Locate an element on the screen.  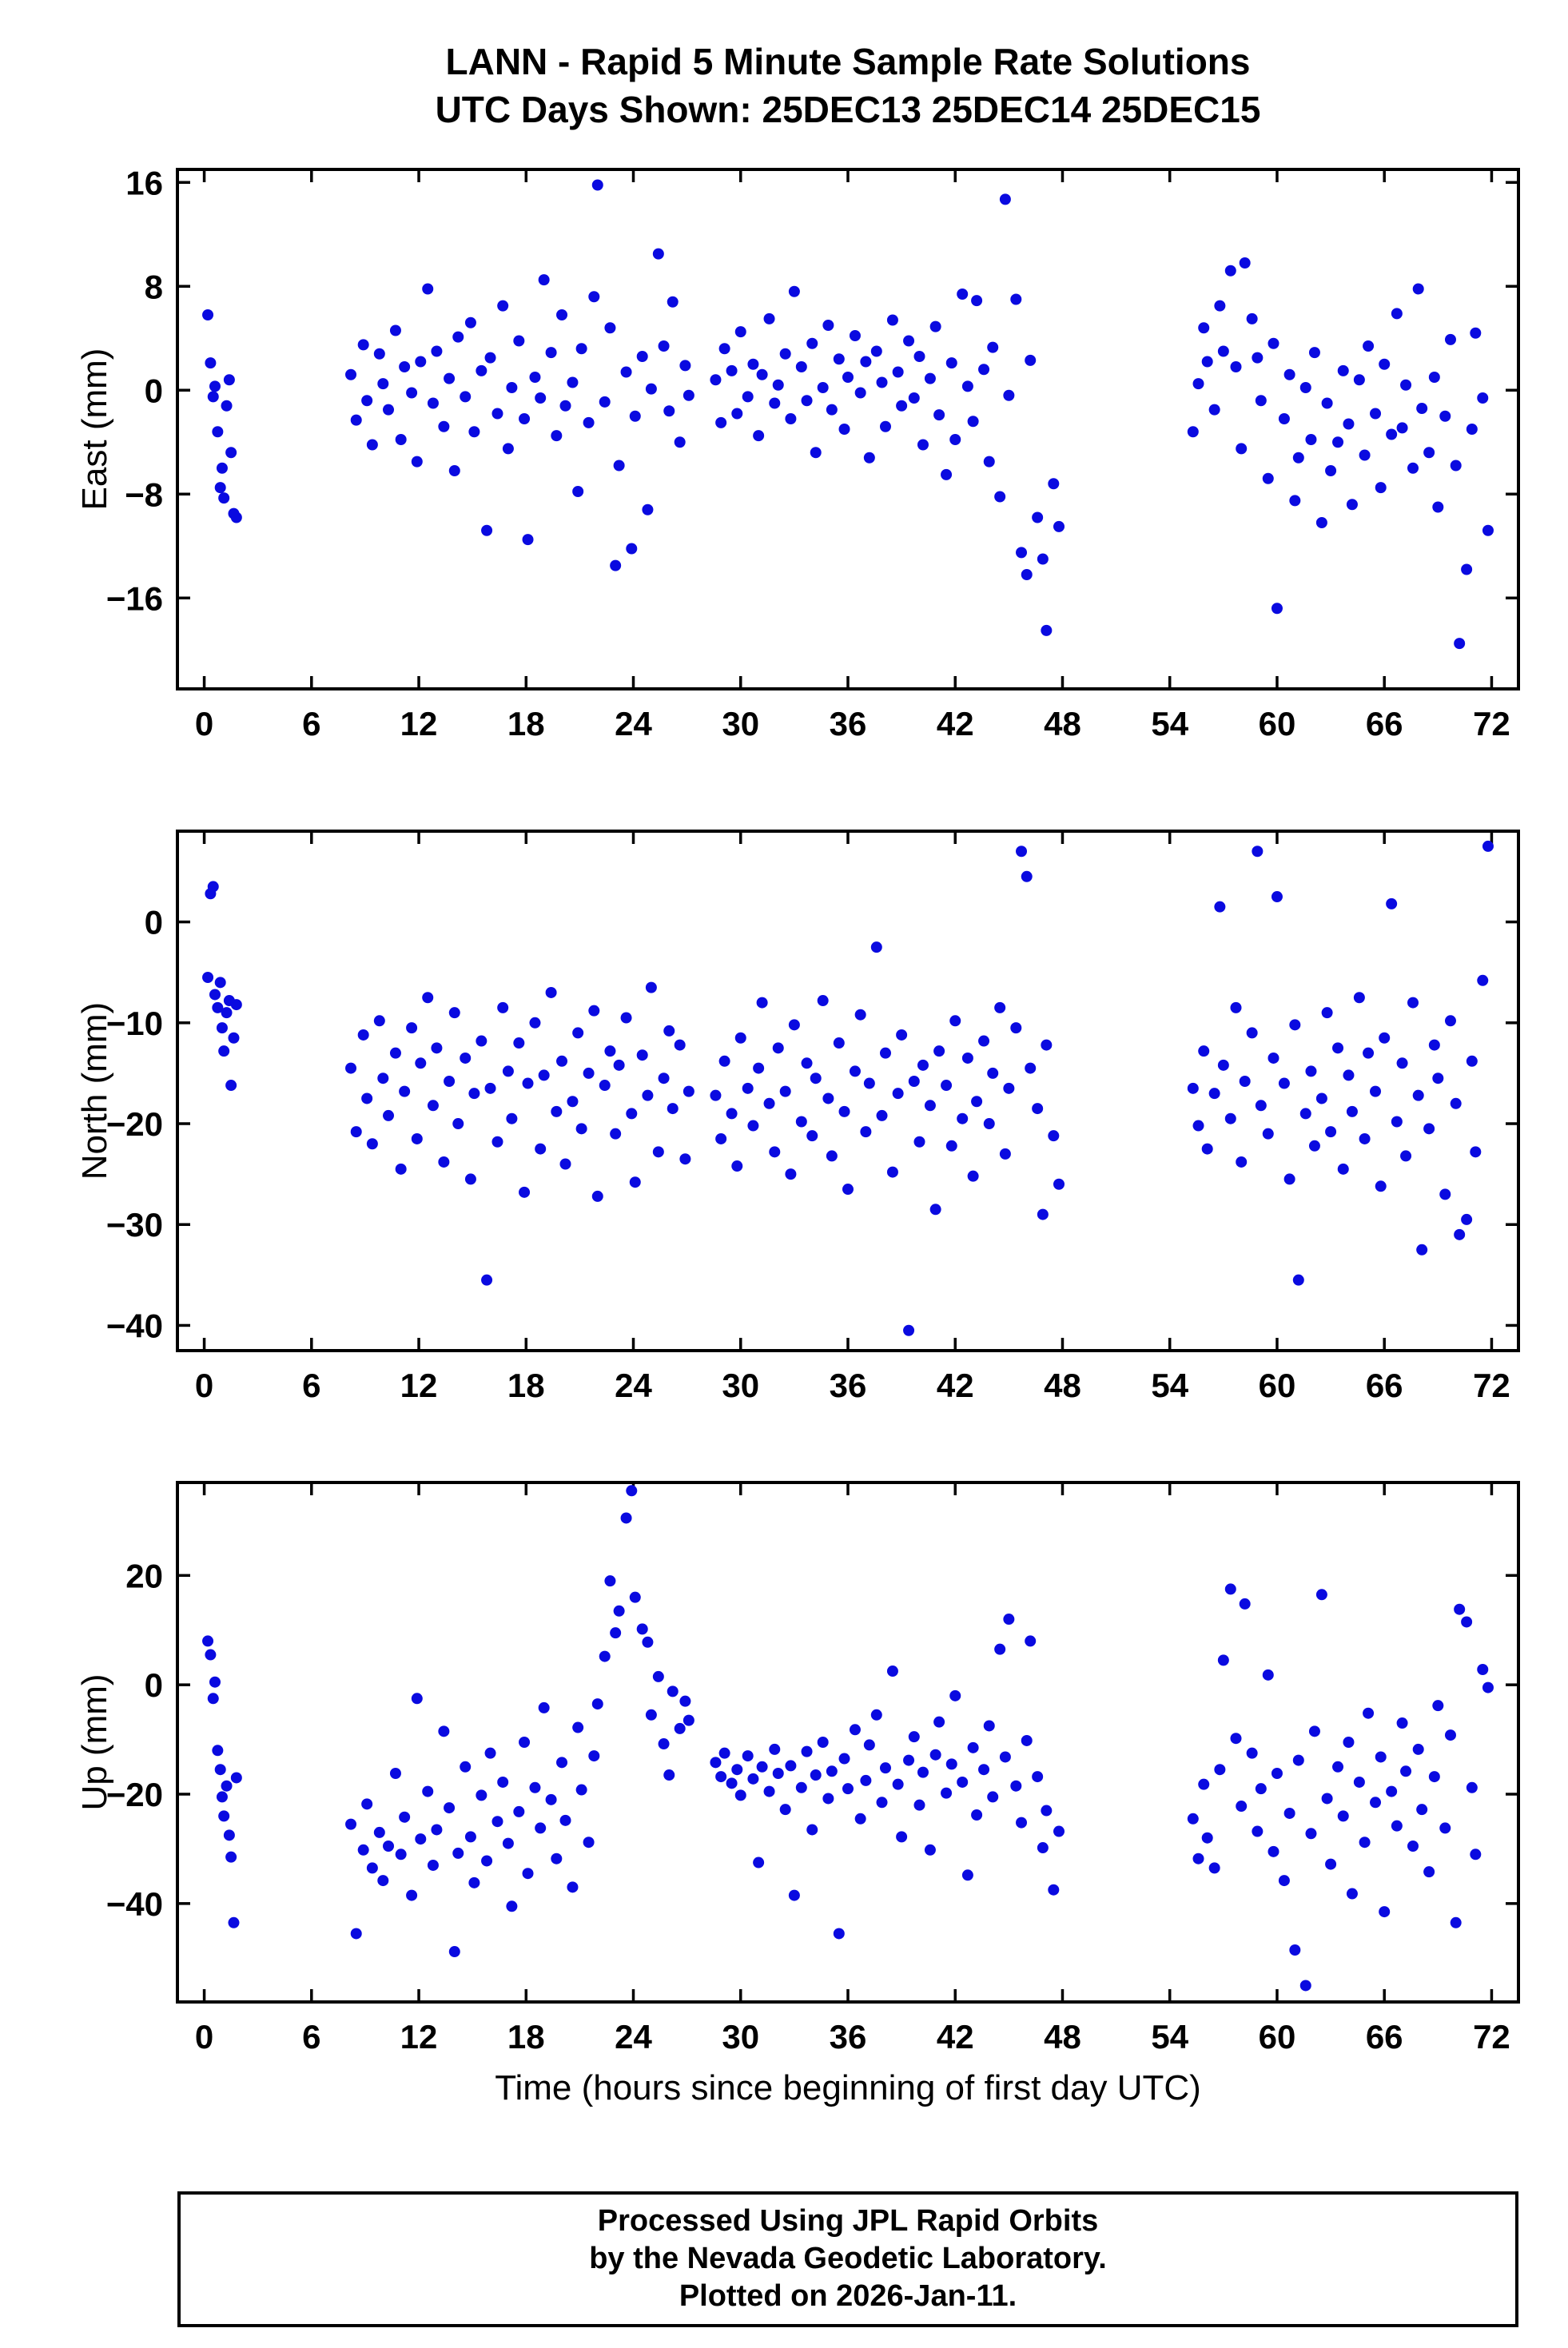
x-tick-label: 72 is located at coordinates (1491, 2036).